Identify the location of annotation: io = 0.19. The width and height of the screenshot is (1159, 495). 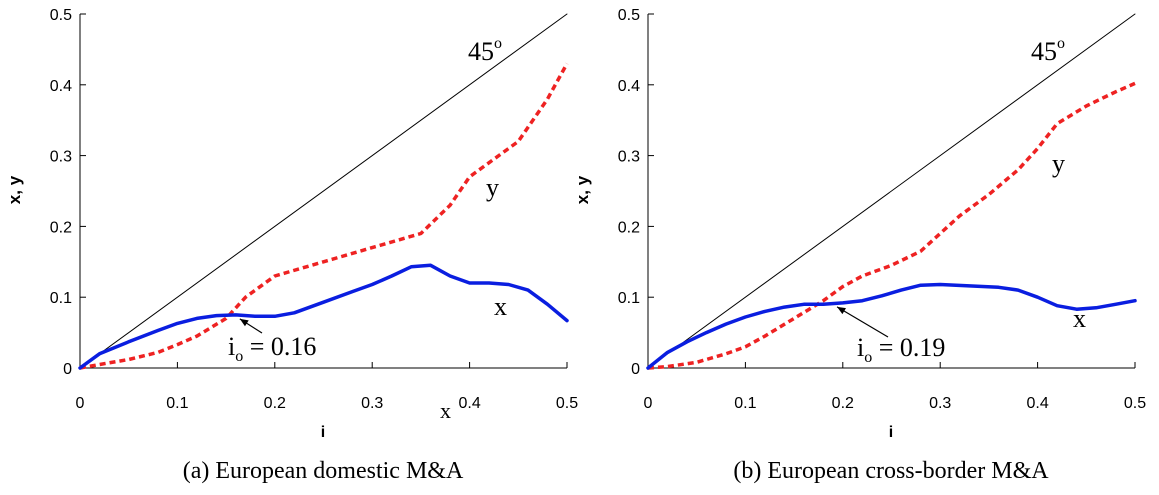
(890, 336).